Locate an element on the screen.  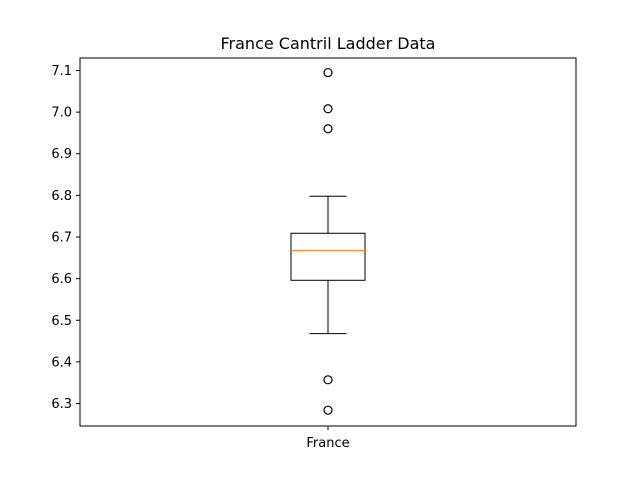
y-tick-label: 6.4 is located at coordinates (61, 362).